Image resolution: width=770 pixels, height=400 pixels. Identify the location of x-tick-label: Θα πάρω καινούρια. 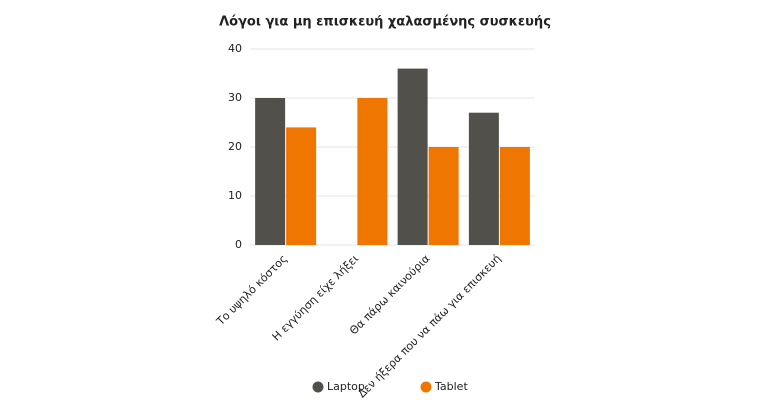
(389, 294).